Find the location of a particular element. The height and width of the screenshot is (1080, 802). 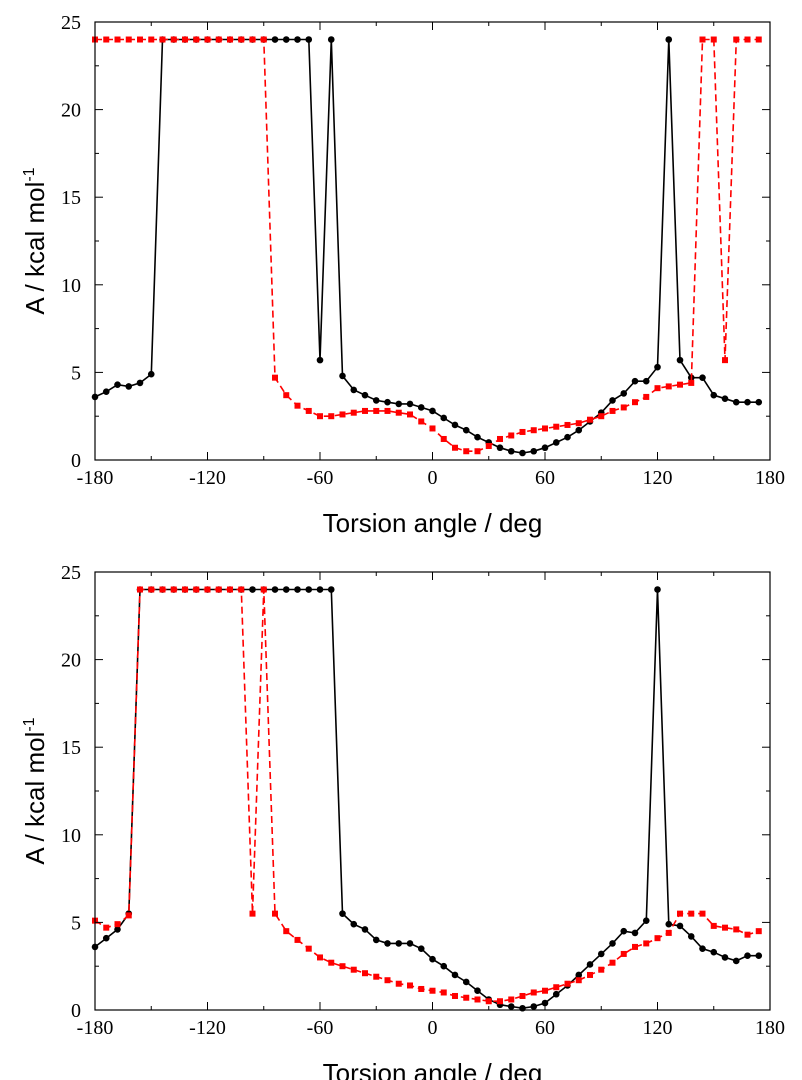

x-tick-label: -60 is located at coordinates (320, 478).